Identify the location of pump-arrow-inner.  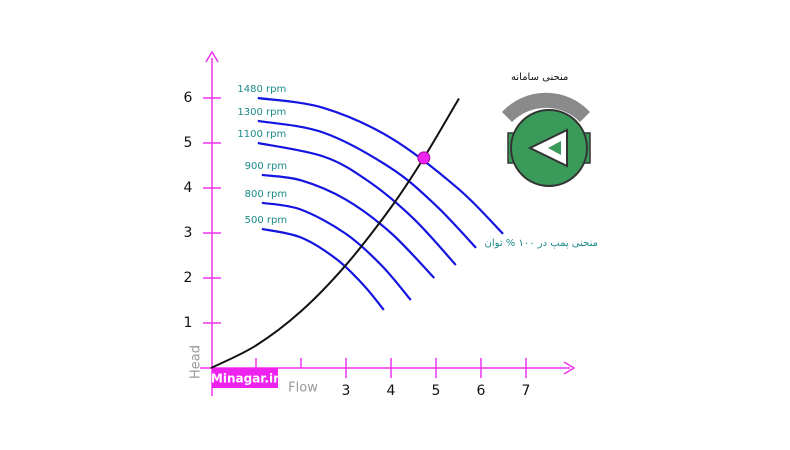
(554, 148).